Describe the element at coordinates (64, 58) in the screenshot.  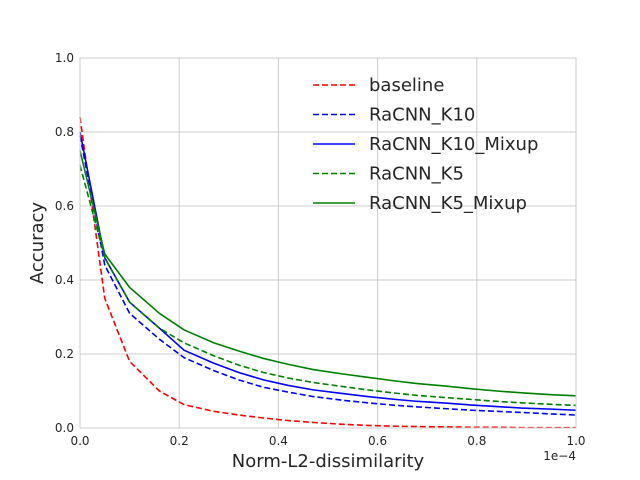
I see `y-tick-label: 1.0` at that location.